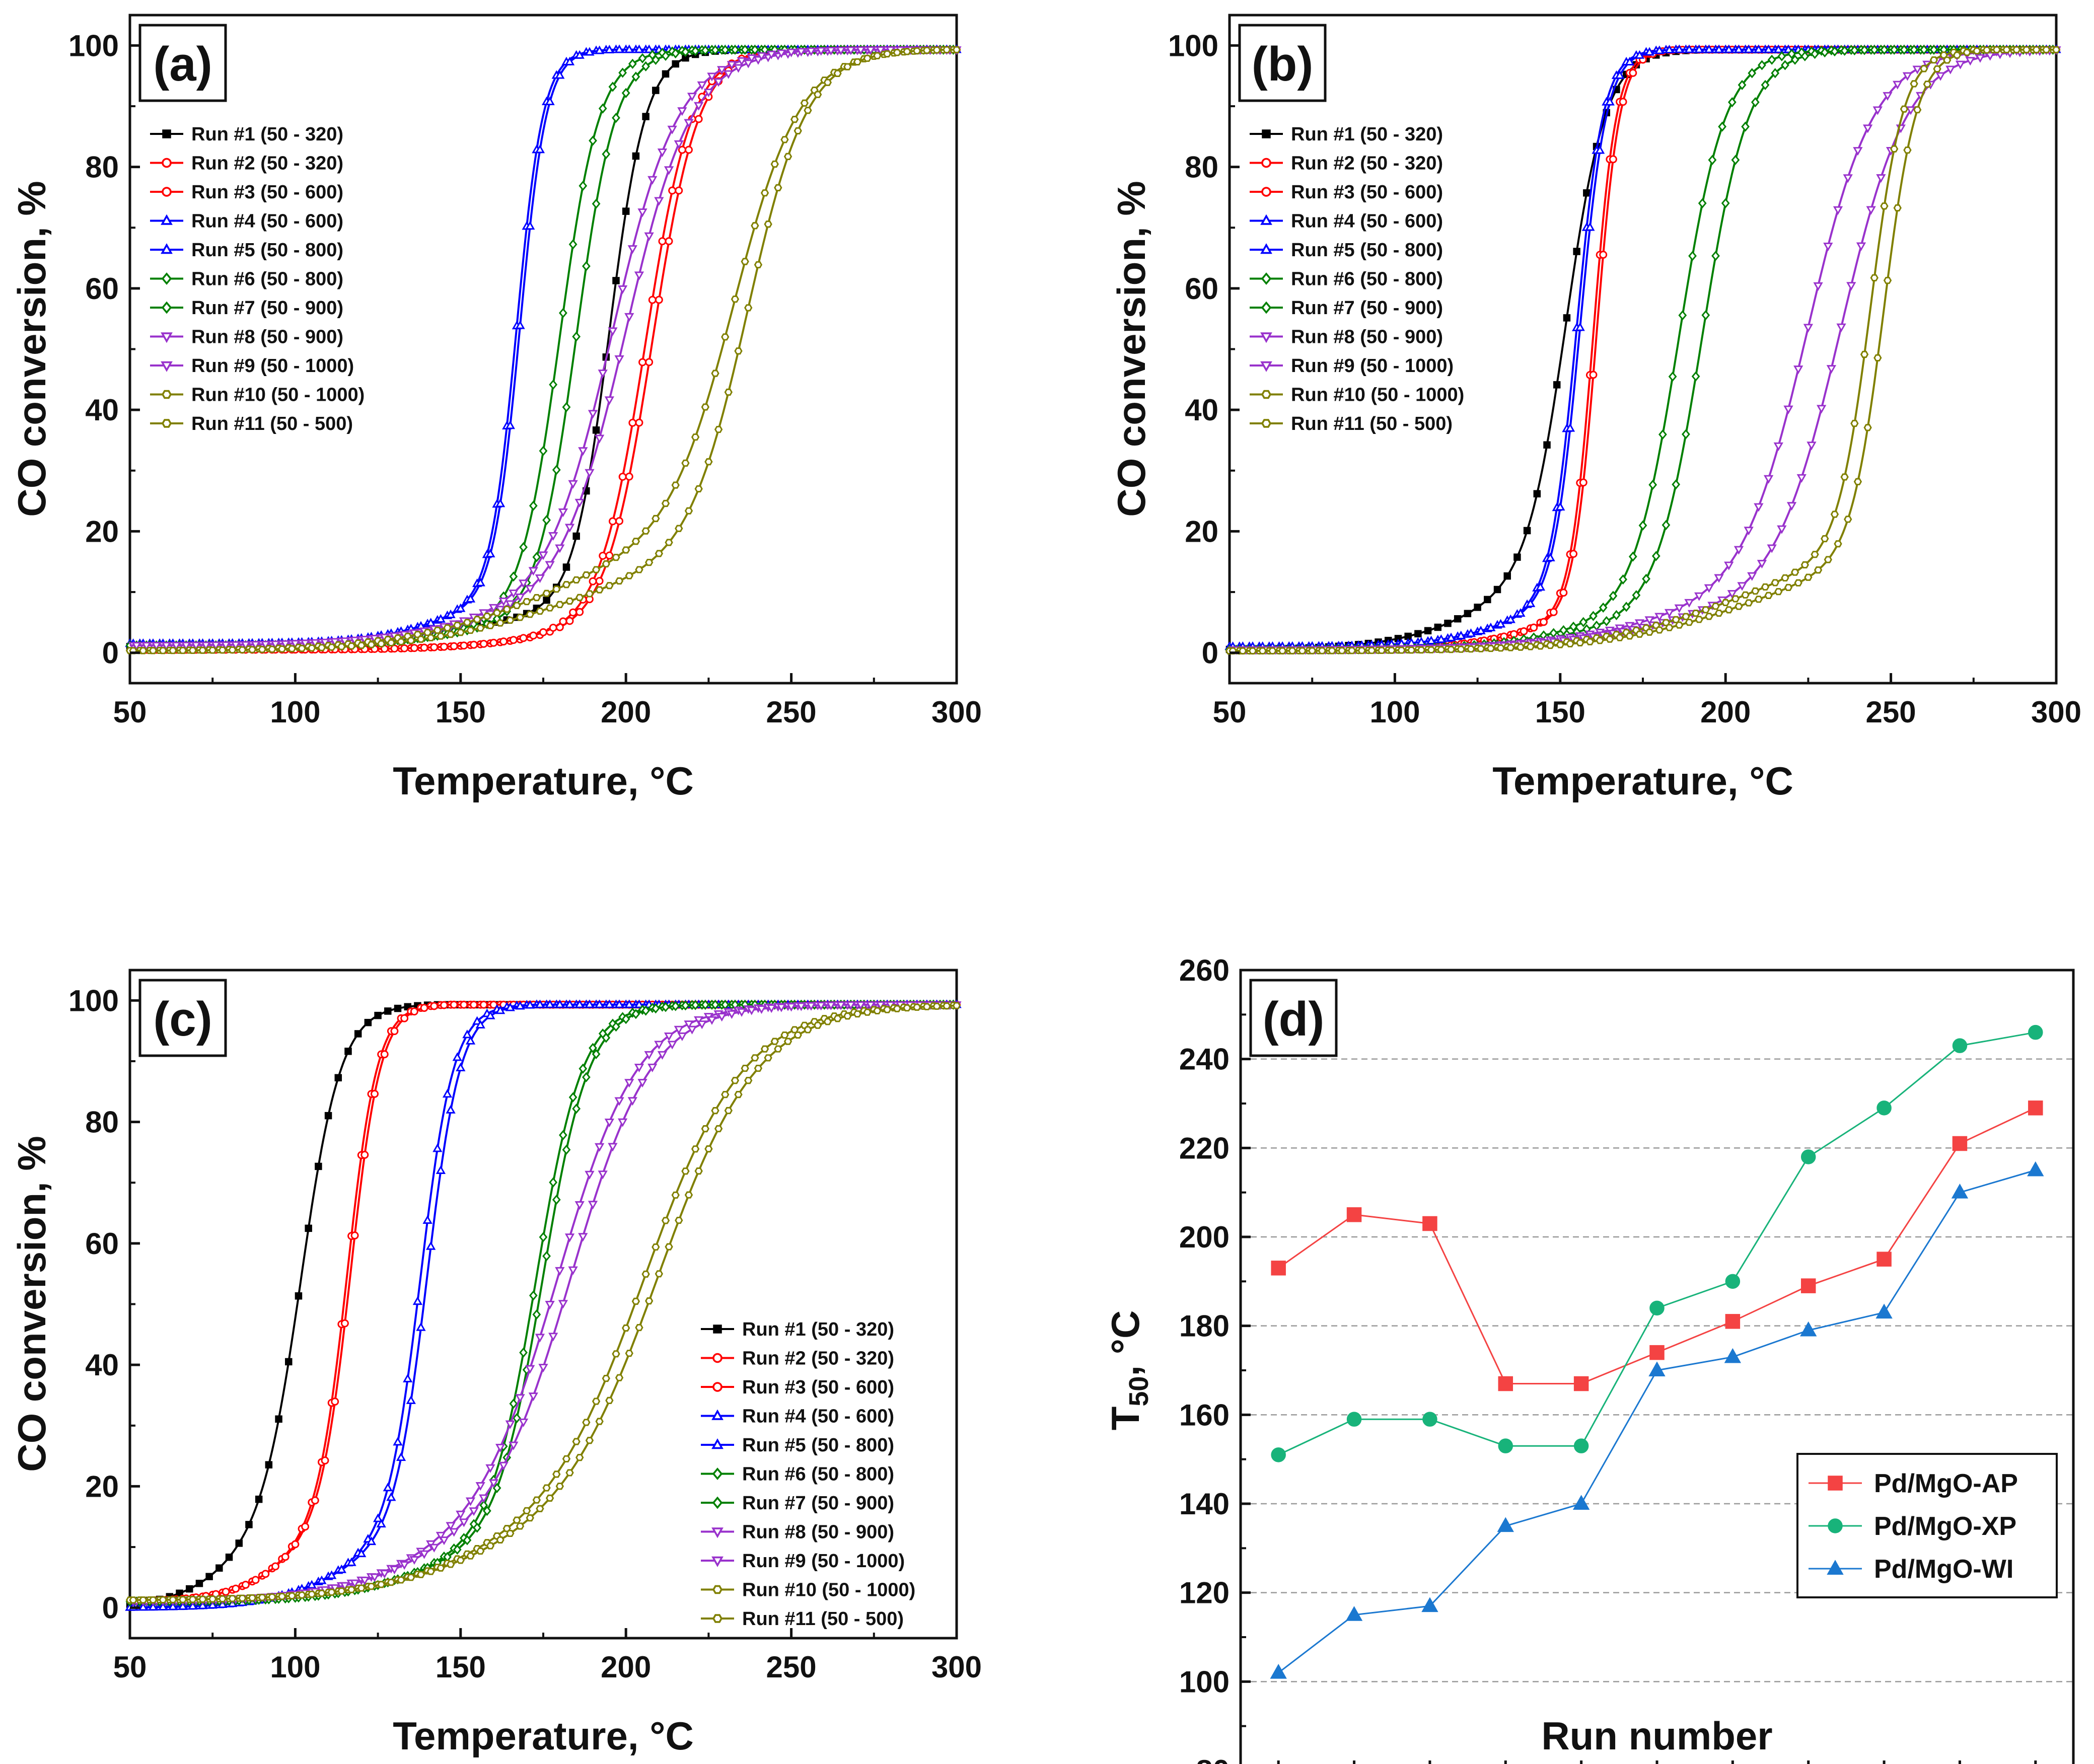 This screenshot has height=1764, width=2094. I want to click on y-axis-title-d-rest: , °C, so click(1125, 1343).